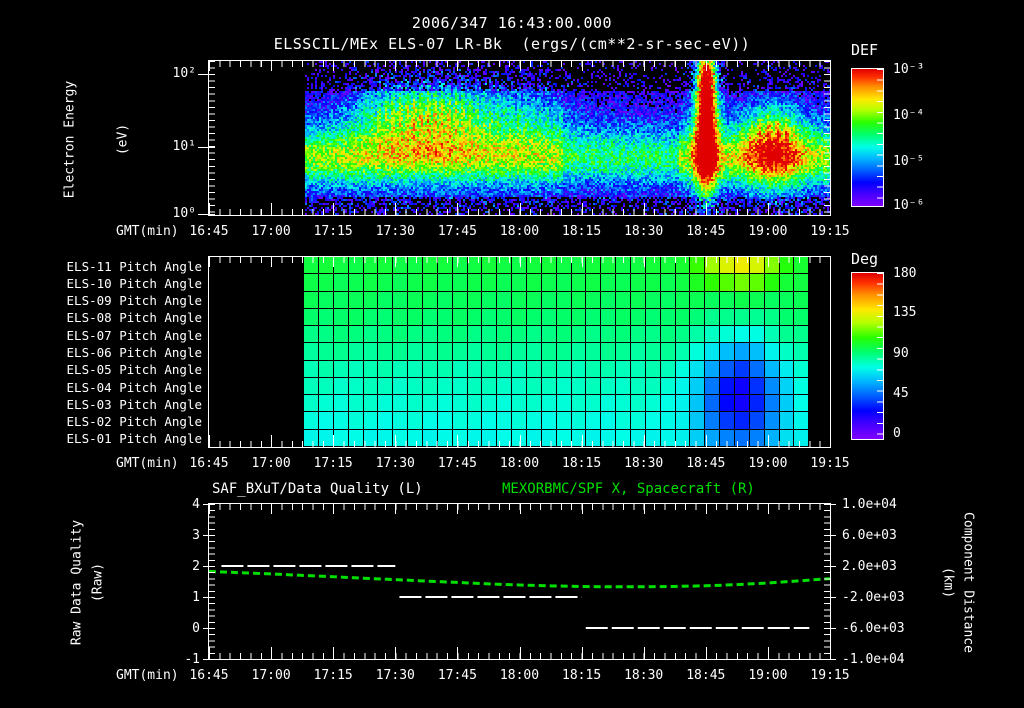  Describe the element at coordinates (873, 628) in the screenshot. I see `panel3-right-ytick-label: -6.0e+03` at that location.